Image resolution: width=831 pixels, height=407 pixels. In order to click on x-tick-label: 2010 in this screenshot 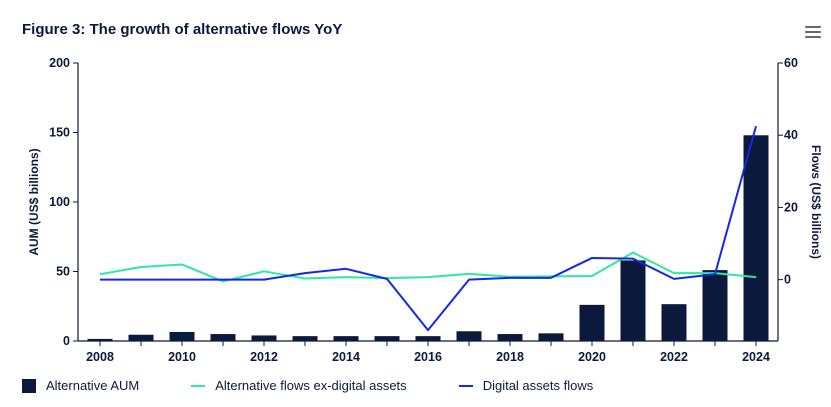, I will do `click(182, 357)`.